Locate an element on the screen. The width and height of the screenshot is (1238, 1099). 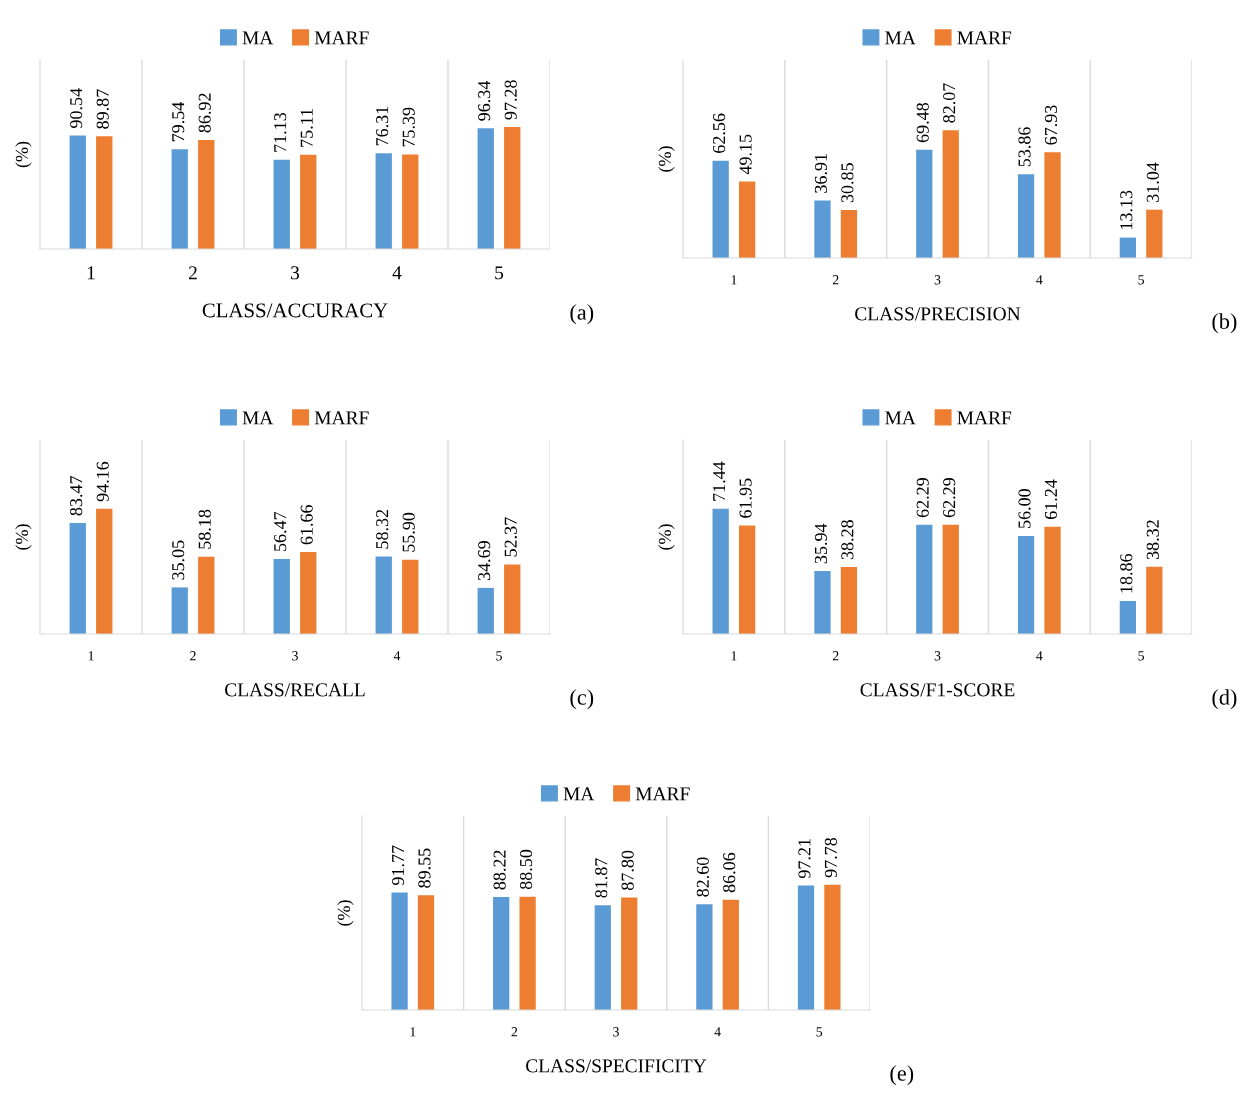
data-label: 97.78 is located at coordinates (831, 857).